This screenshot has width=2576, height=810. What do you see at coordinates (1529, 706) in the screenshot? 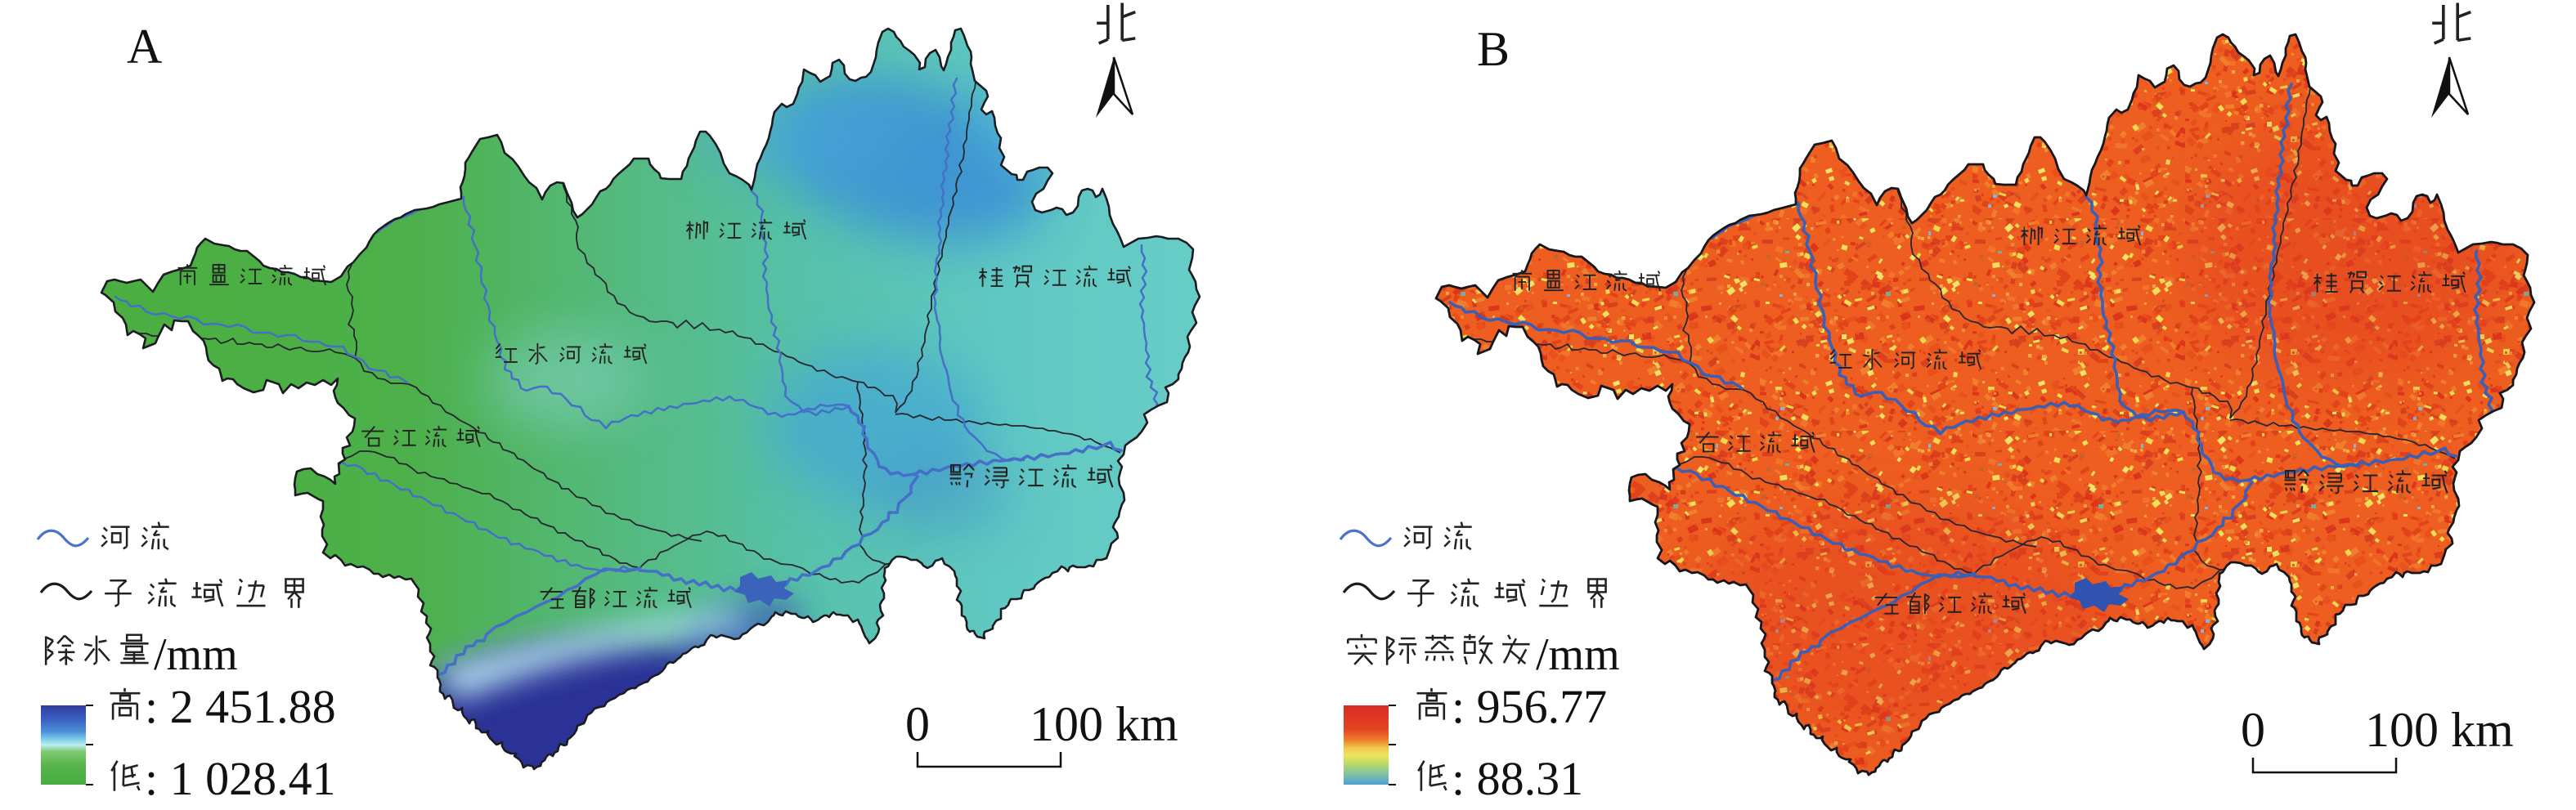
I see `svg-text:: 956.77: : 956.77` at bounding box center [1529, 706].